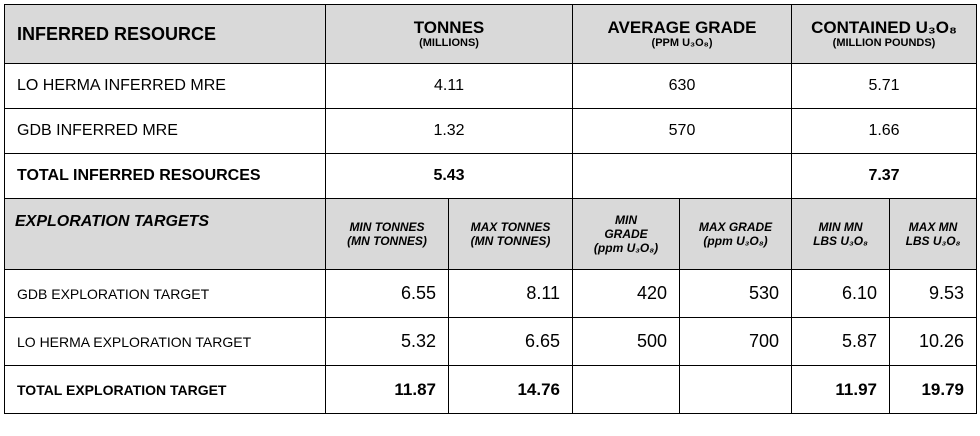 The height and width of the screenshot is (436, 980). What do you see at coordinates (387, 227) in the screenshot?
I see `header-line: MIN TONNES` at bounding box center [387, 227].